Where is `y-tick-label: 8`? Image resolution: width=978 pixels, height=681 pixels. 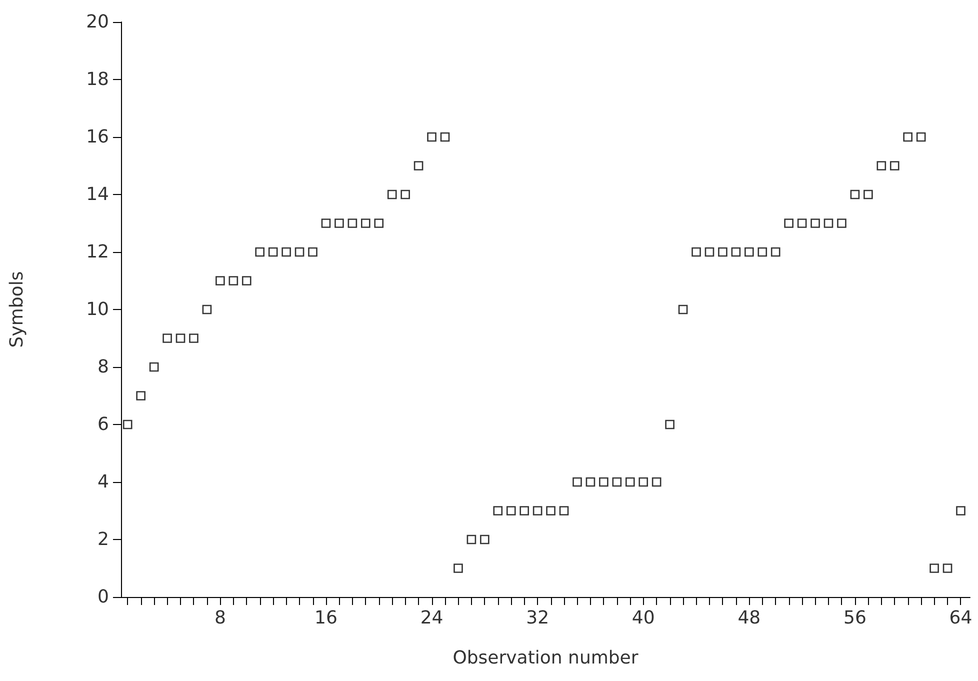 y-tick-label: 8 is located at coordinates (103, 367).